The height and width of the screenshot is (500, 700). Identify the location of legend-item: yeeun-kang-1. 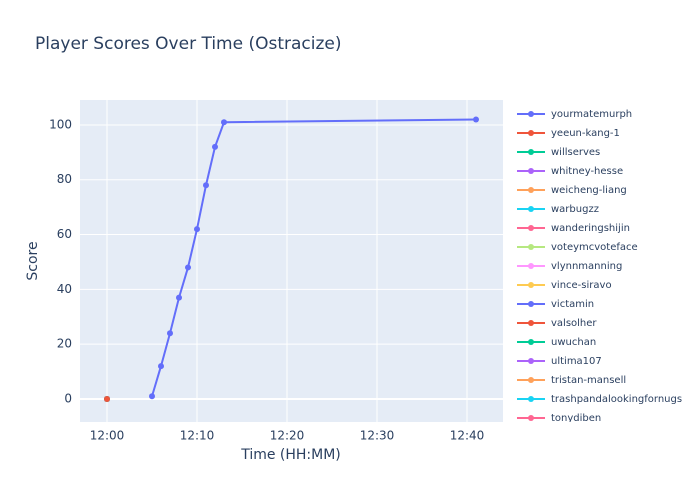
(568, 133).